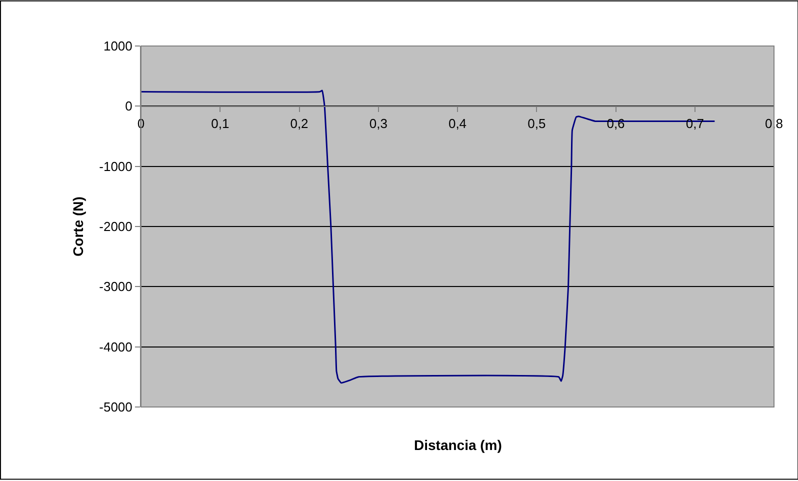 The height and width of the screenshot is (481, 798). I want to click on x-tick-label: 0,3, so click(378, 123).